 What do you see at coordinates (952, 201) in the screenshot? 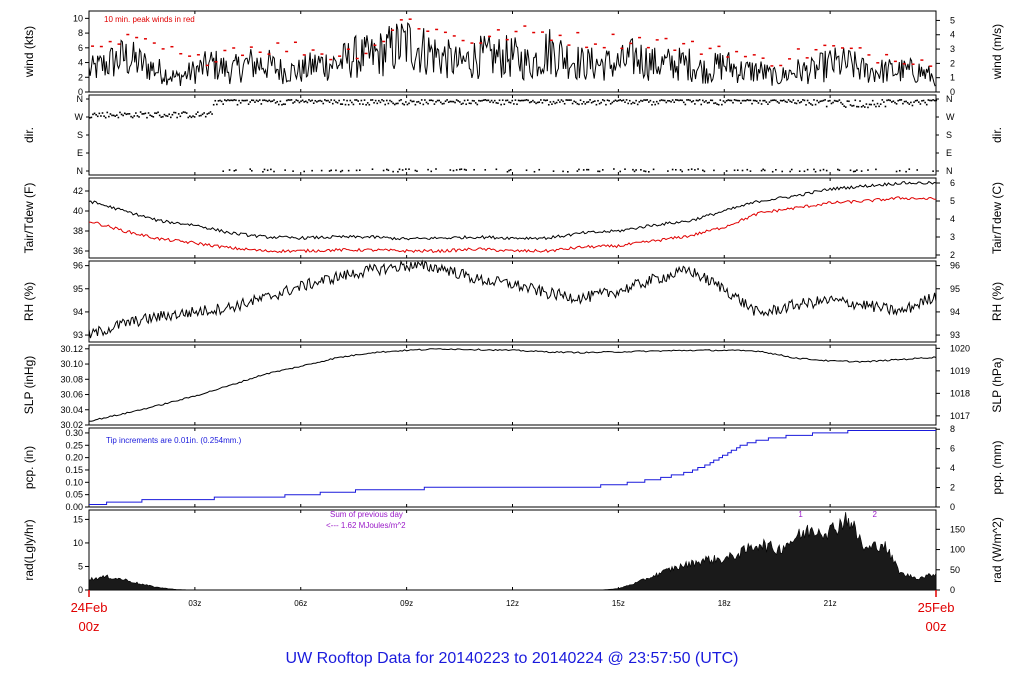
I see `y-tick-label-right: 5` at bounding box center [952, 201].